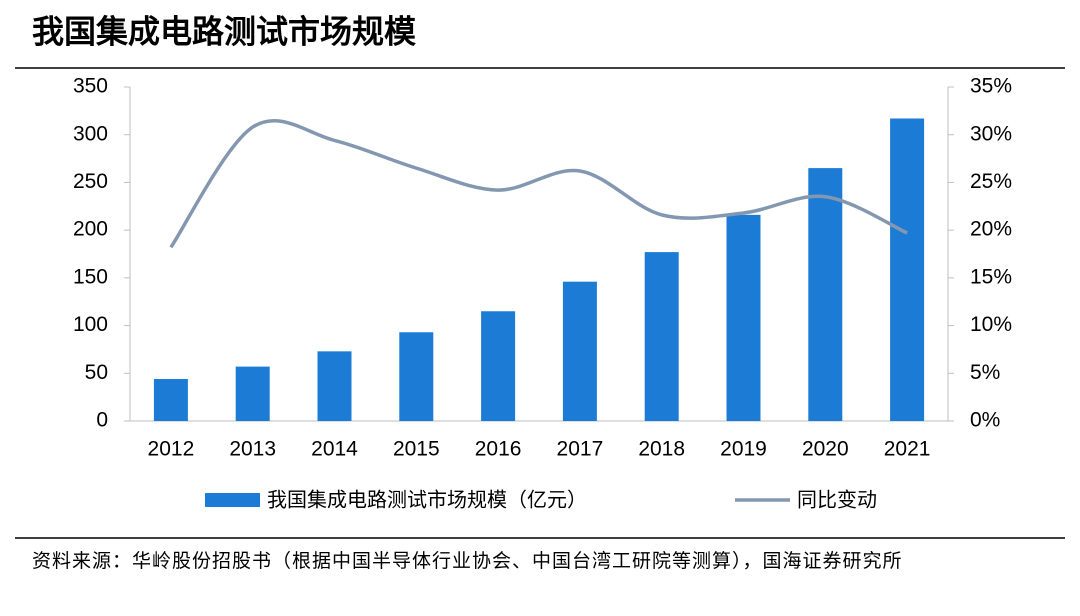  What do you see at coordinates (991, 86) in the screenshot?
I see `y2-tick-label: 35%` at bounding box center [991, 86].